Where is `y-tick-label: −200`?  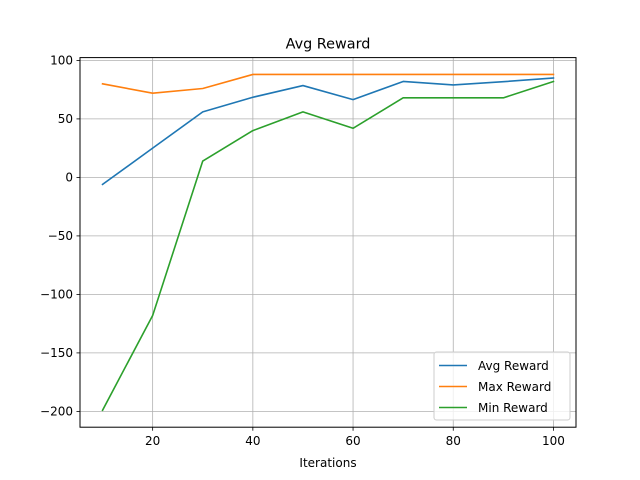
y-tick-label: −200 is located at coordinates (56, 412).